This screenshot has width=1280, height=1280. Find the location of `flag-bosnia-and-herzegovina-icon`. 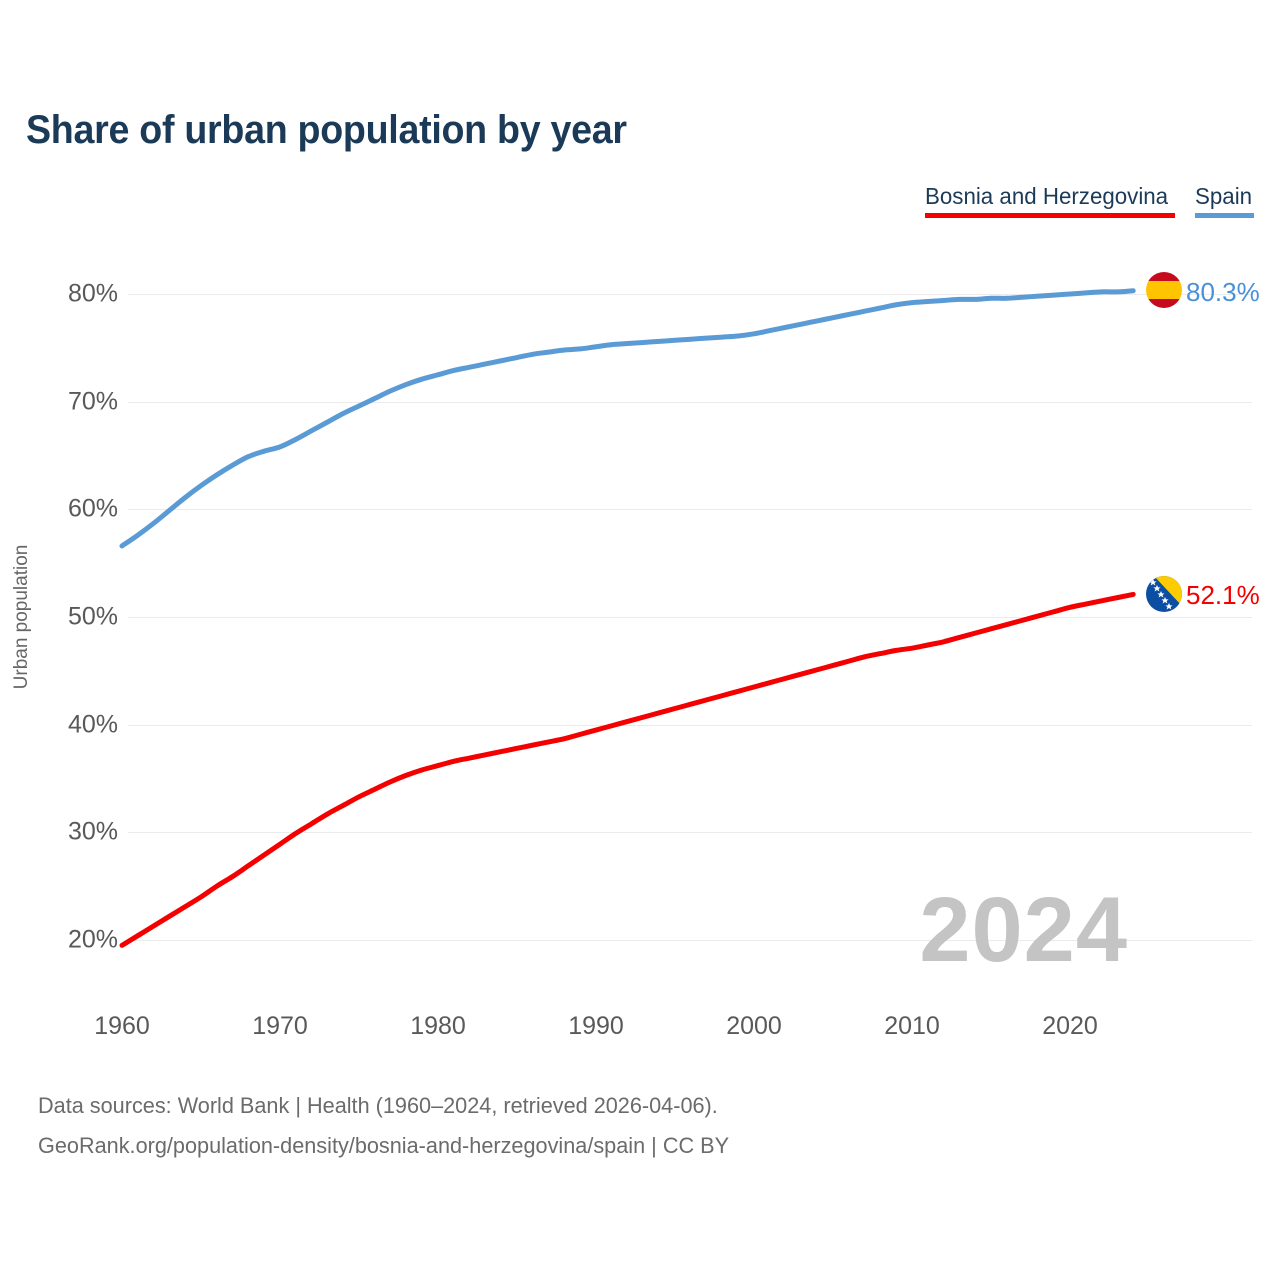

flag-bosnia-and-herzegovina-icon is located at coordinates (1164, 594).